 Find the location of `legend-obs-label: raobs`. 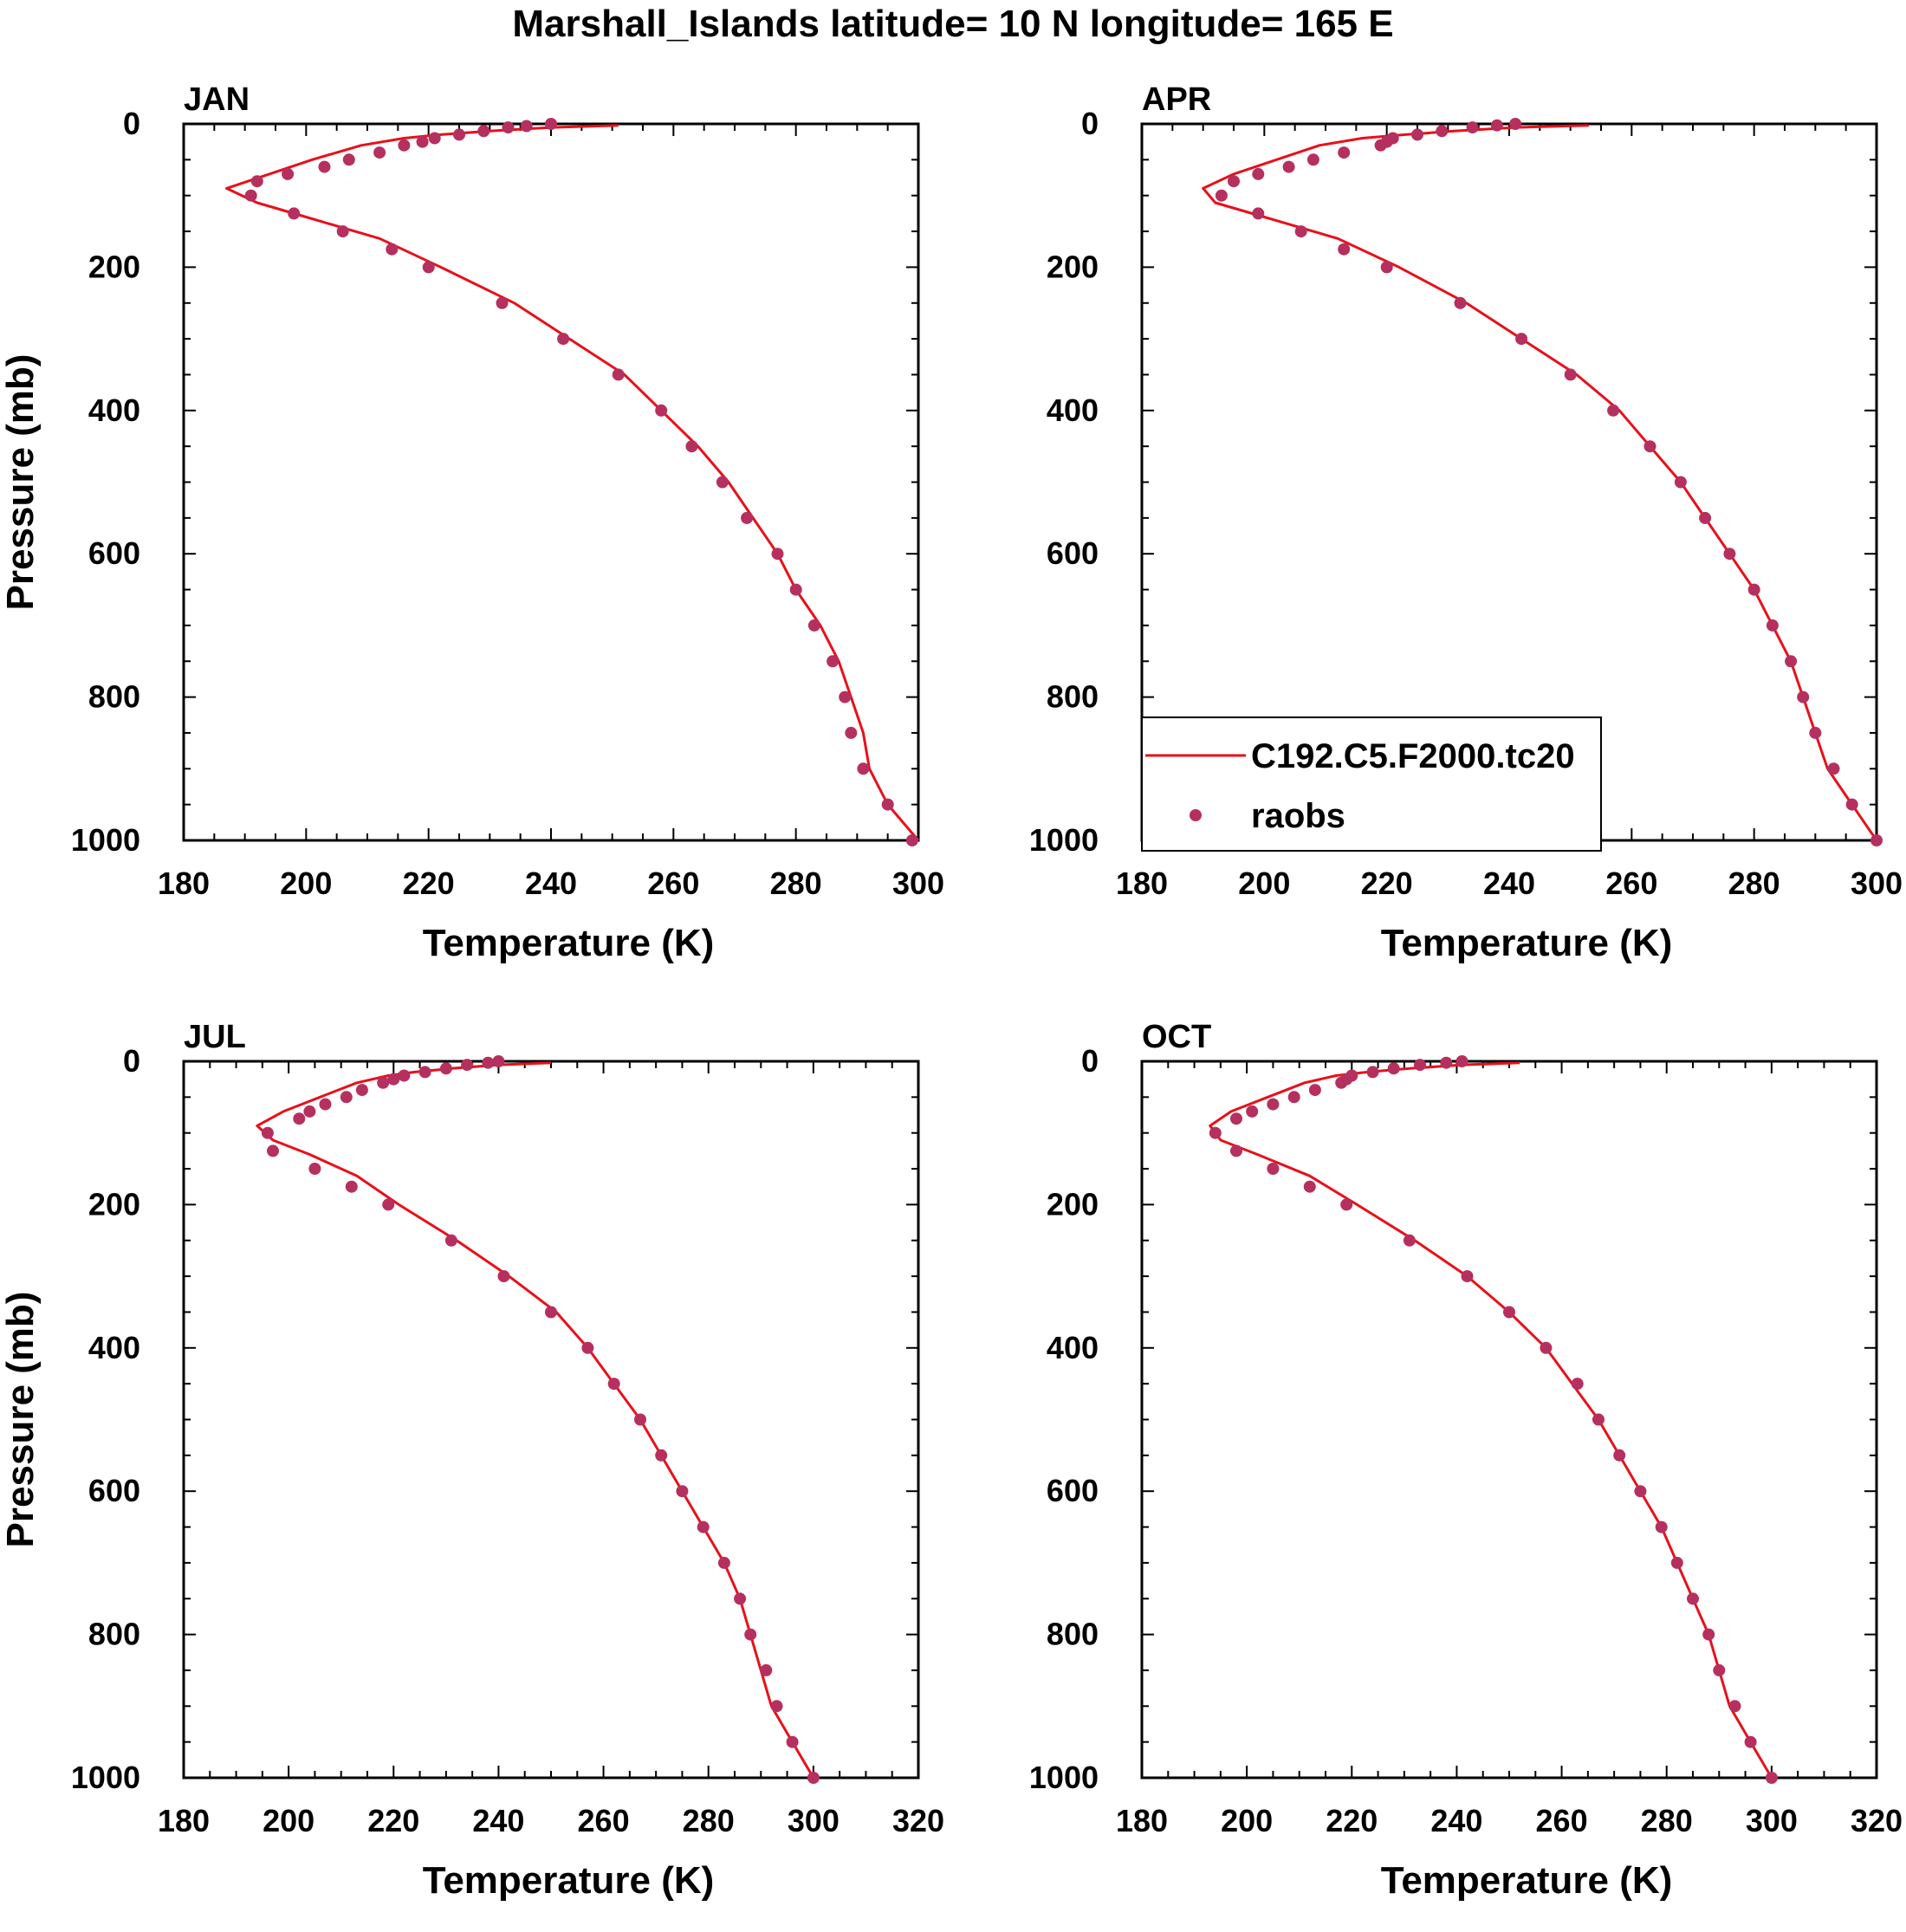

legend-obs-label: raobs is located at coordinates (1298, 816).